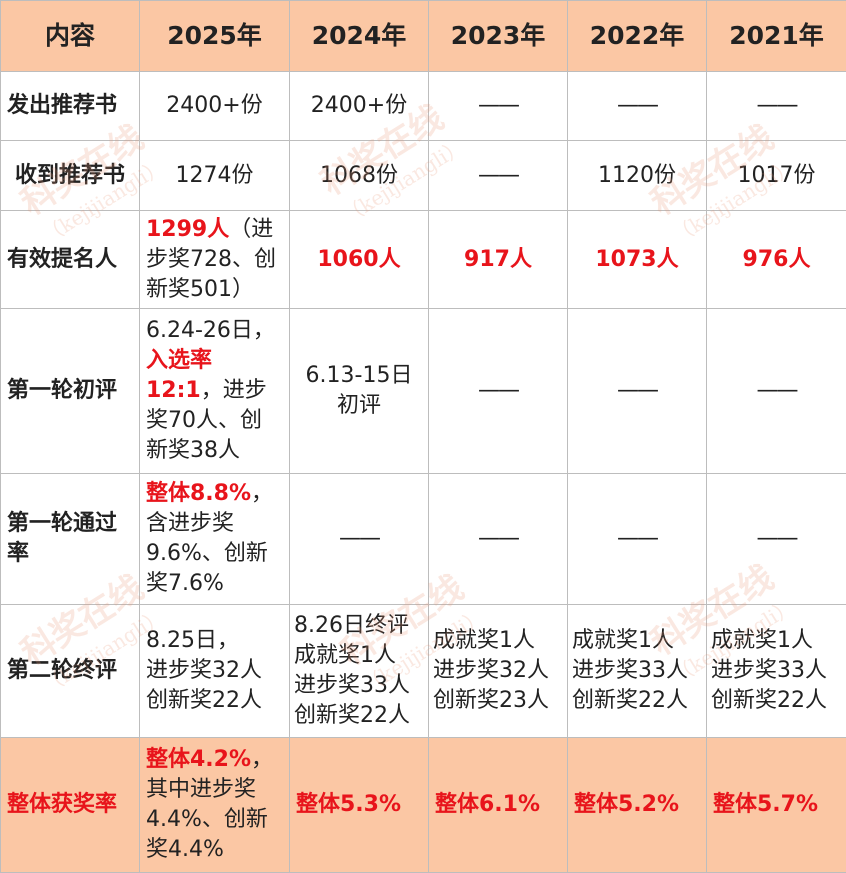 Image resolution: width=846 pixels, height=873 pixels. I want to click on row-label: 整体获奖率, so click(70, 805).